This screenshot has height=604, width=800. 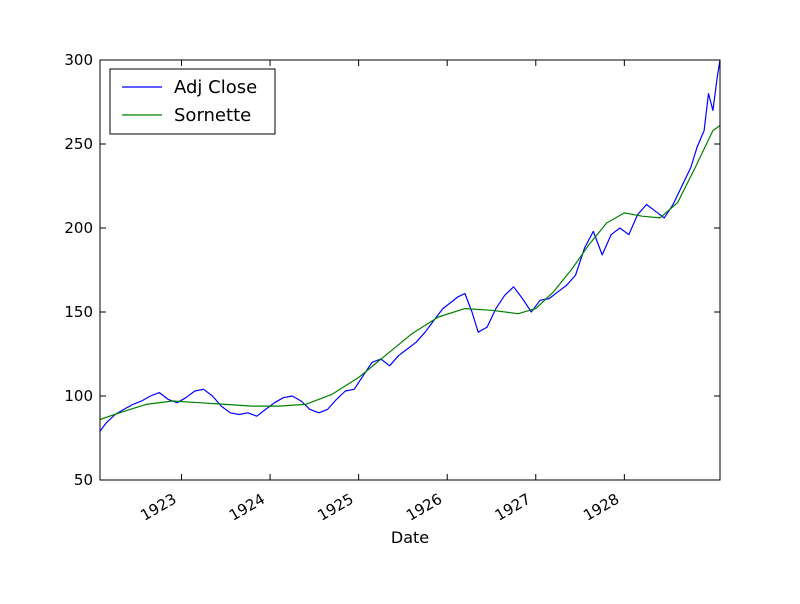 I want to click on x-tick-label: 1927, so click(x=513, y=507).